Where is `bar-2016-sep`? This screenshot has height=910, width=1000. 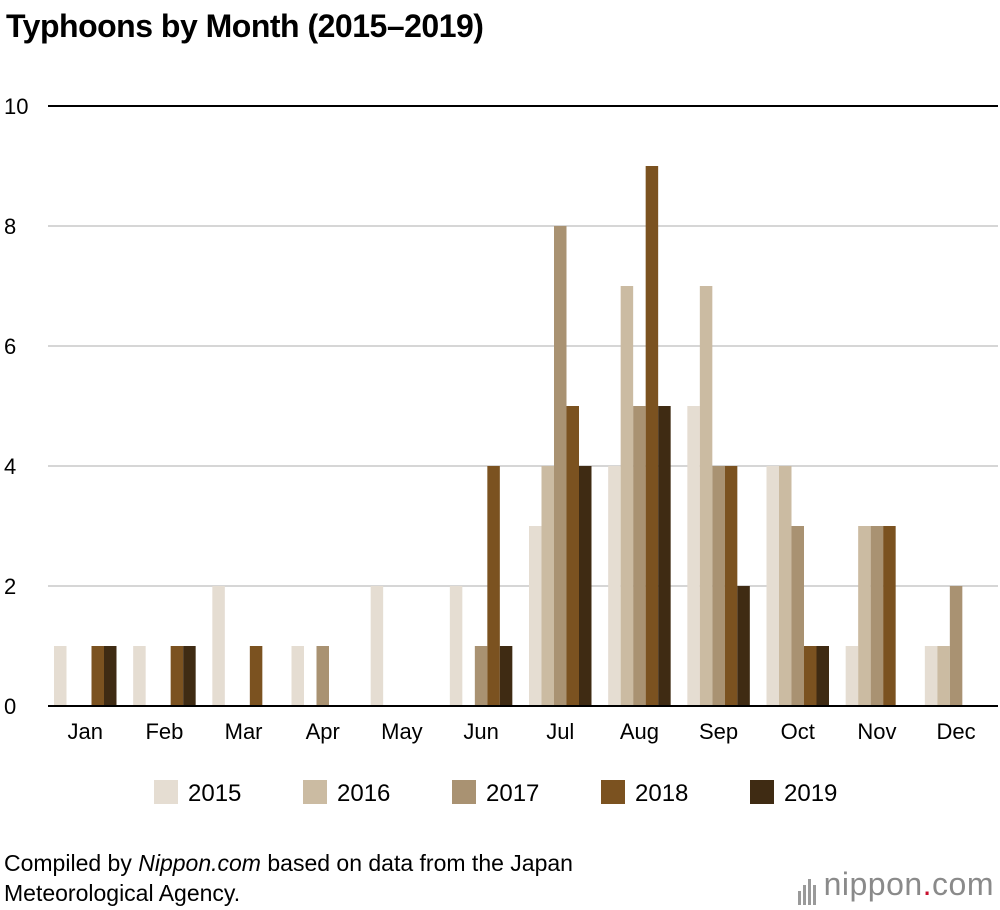
bar-2016-sep is located at coordinates (706, 496).